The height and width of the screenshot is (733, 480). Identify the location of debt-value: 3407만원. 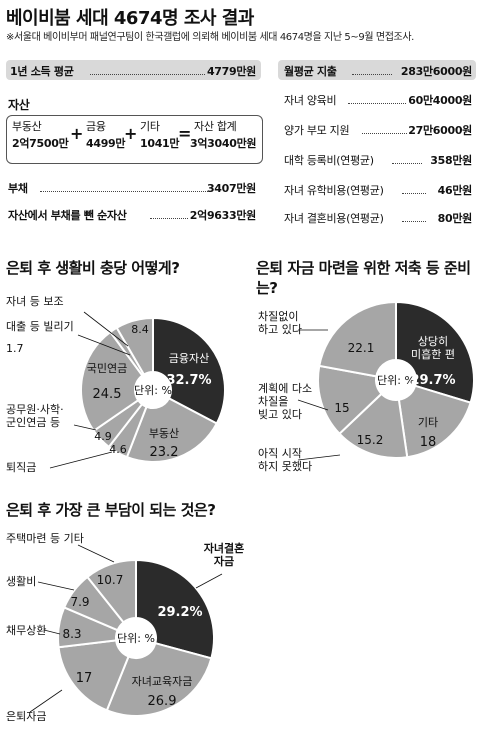
(231, 188).